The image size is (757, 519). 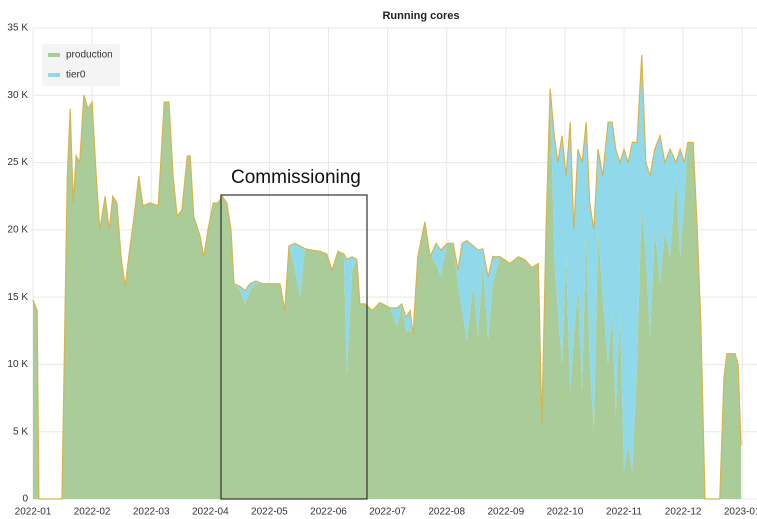 I want to click on y-tick-label: 20 K, so click(x=17, y=229).